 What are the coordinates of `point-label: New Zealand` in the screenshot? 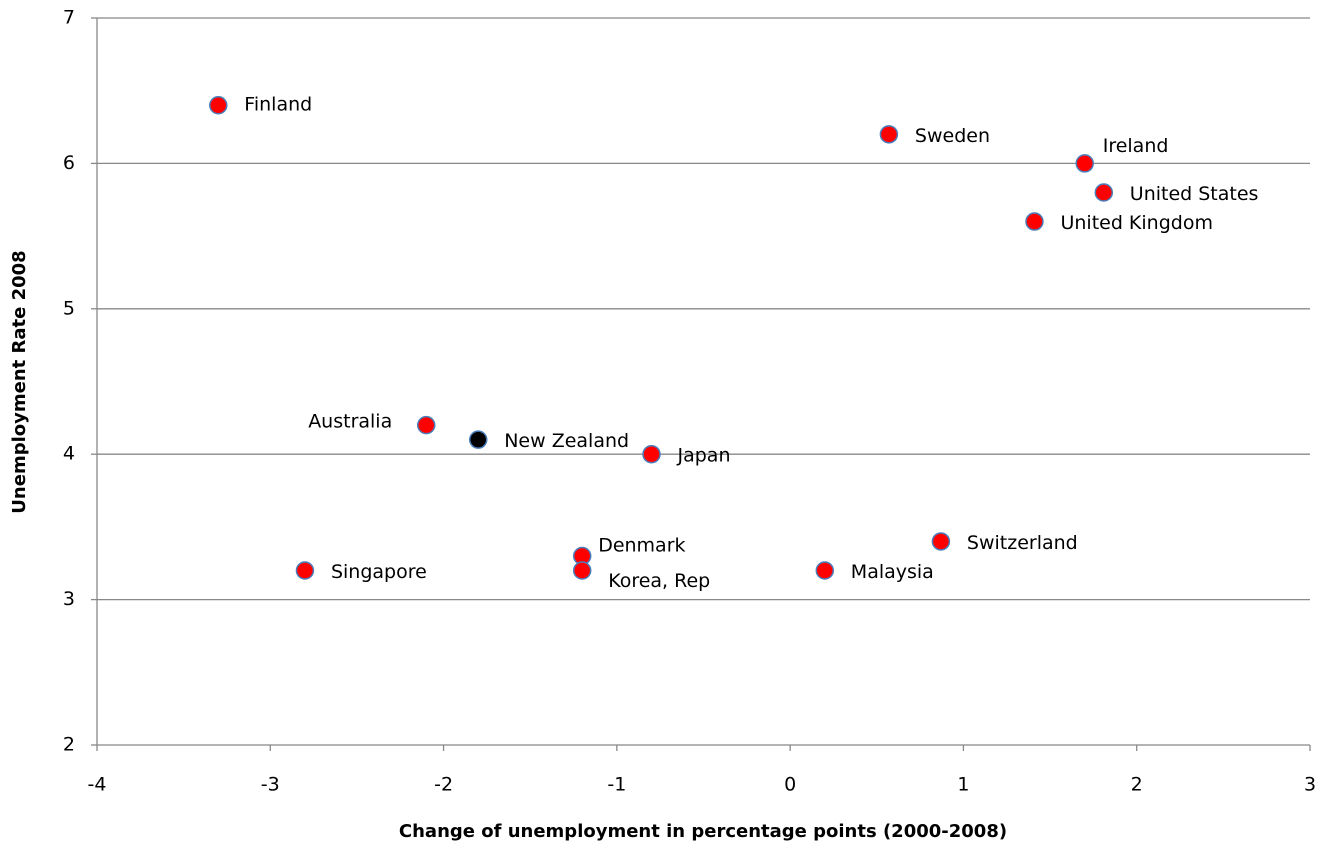 It's located at (566, 441).